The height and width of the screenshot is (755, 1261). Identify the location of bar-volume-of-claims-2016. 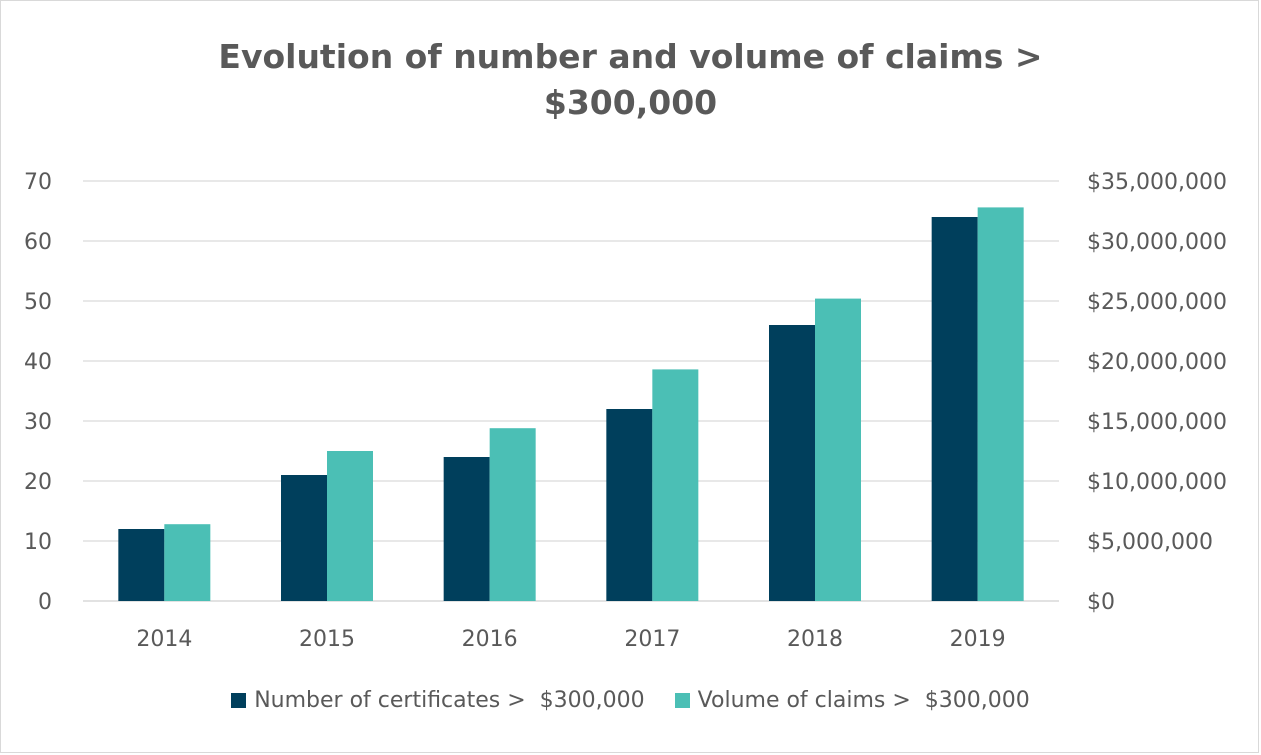
(512, 514).